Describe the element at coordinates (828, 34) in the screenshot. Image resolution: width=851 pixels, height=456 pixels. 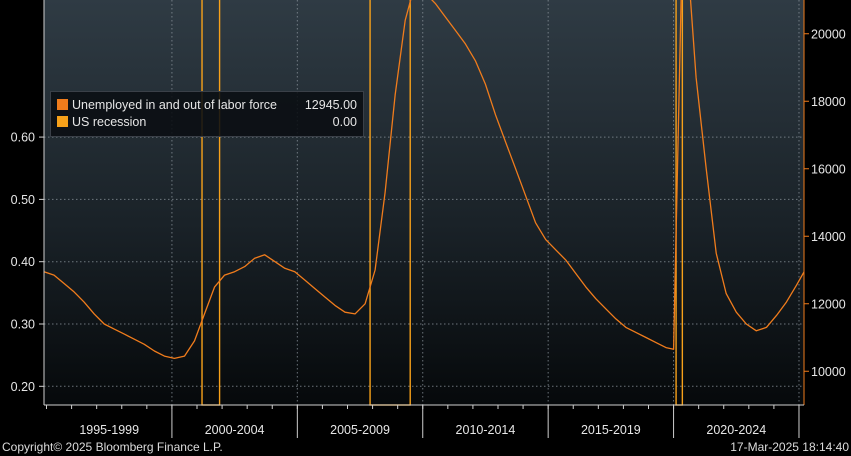
I see `right-tick-label: 20000` at that location.